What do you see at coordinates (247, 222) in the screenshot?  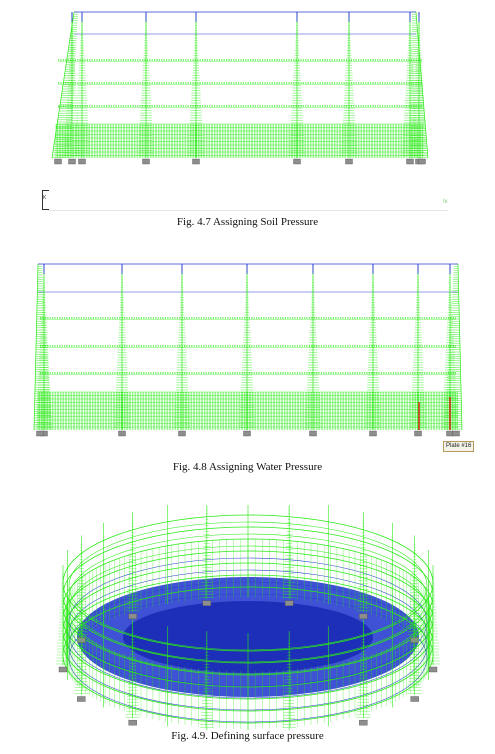 I see `figure-caption-soil-pressure: Fig. 4.7 Assigning Soil Pressure` at bounding box center [247, 222].